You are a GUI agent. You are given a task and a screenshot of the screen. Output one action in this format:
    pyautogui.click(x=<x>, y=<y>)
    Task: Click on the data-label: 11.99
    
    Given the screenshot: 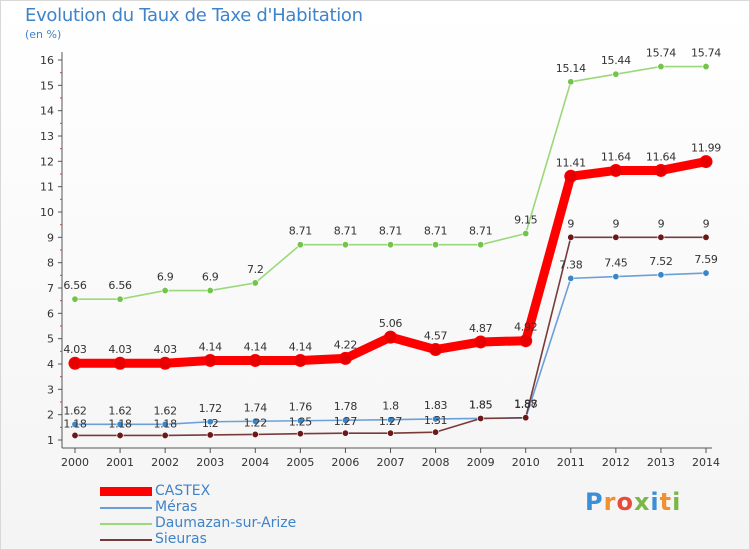 What is the action you would take?
    pyautogui.click(x=706, y=148)
    